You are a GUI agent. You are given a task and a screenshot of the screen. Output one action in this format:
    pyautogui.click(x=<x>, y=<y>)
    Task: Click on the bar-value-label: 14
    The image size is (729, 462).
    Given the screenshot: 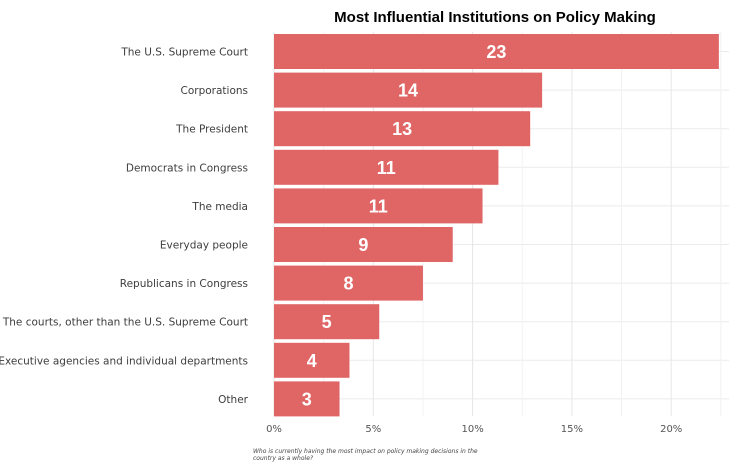 What is the action you would take?
    pyautogui.click(x=408, y=91)
    